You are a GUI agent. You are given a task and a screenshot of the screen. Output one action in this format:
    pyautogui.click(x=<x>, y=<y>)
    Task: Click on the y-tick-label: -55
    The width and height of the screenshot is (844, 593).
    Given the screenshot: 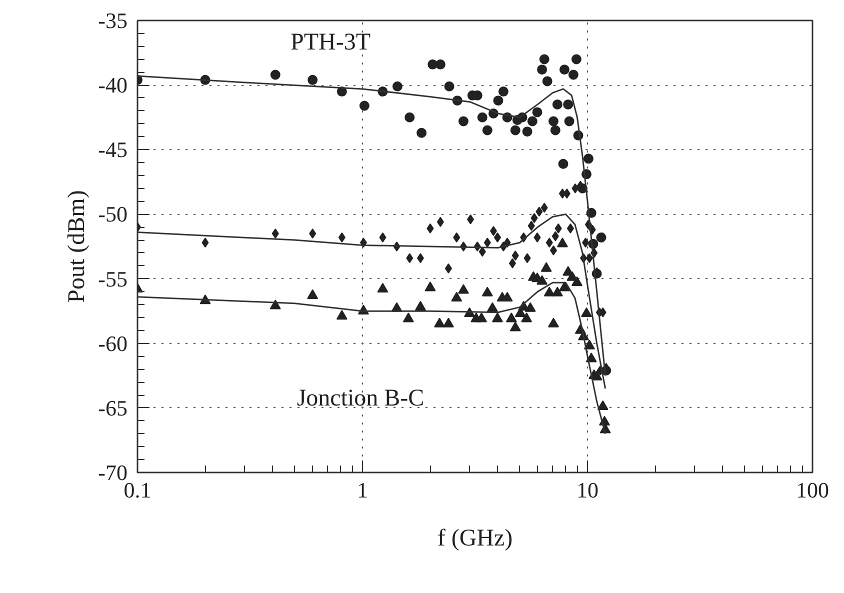 What is the action you would take?
    pyautogui.click(x=113, y=279)
    